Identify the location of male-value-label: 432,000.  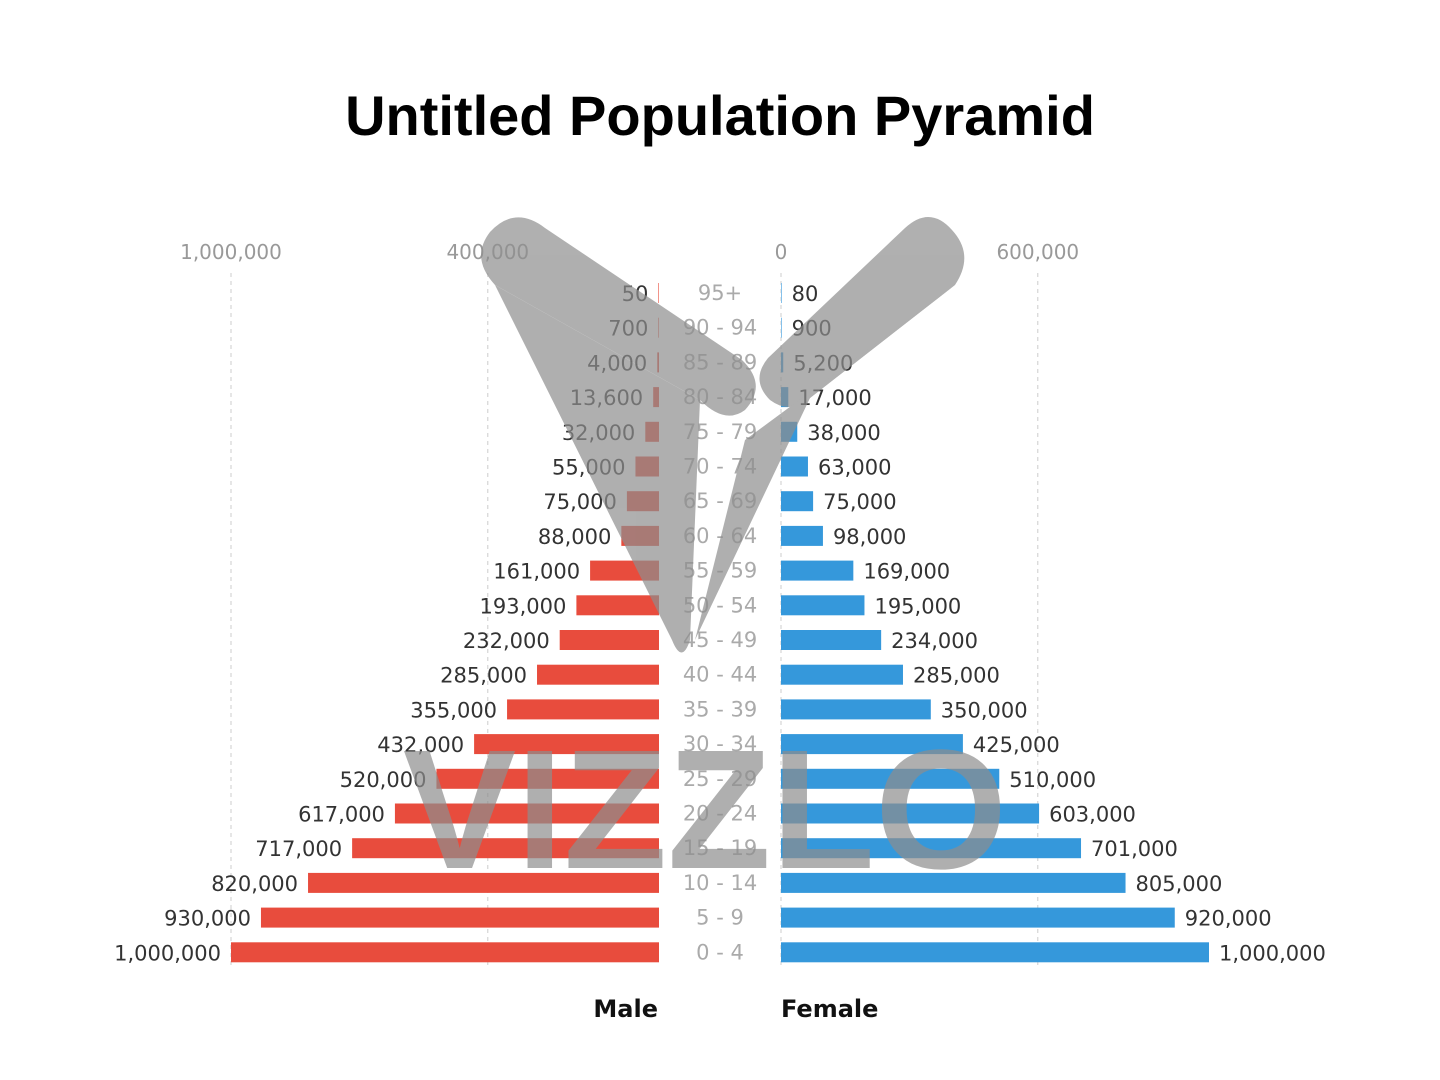
(420, 745).